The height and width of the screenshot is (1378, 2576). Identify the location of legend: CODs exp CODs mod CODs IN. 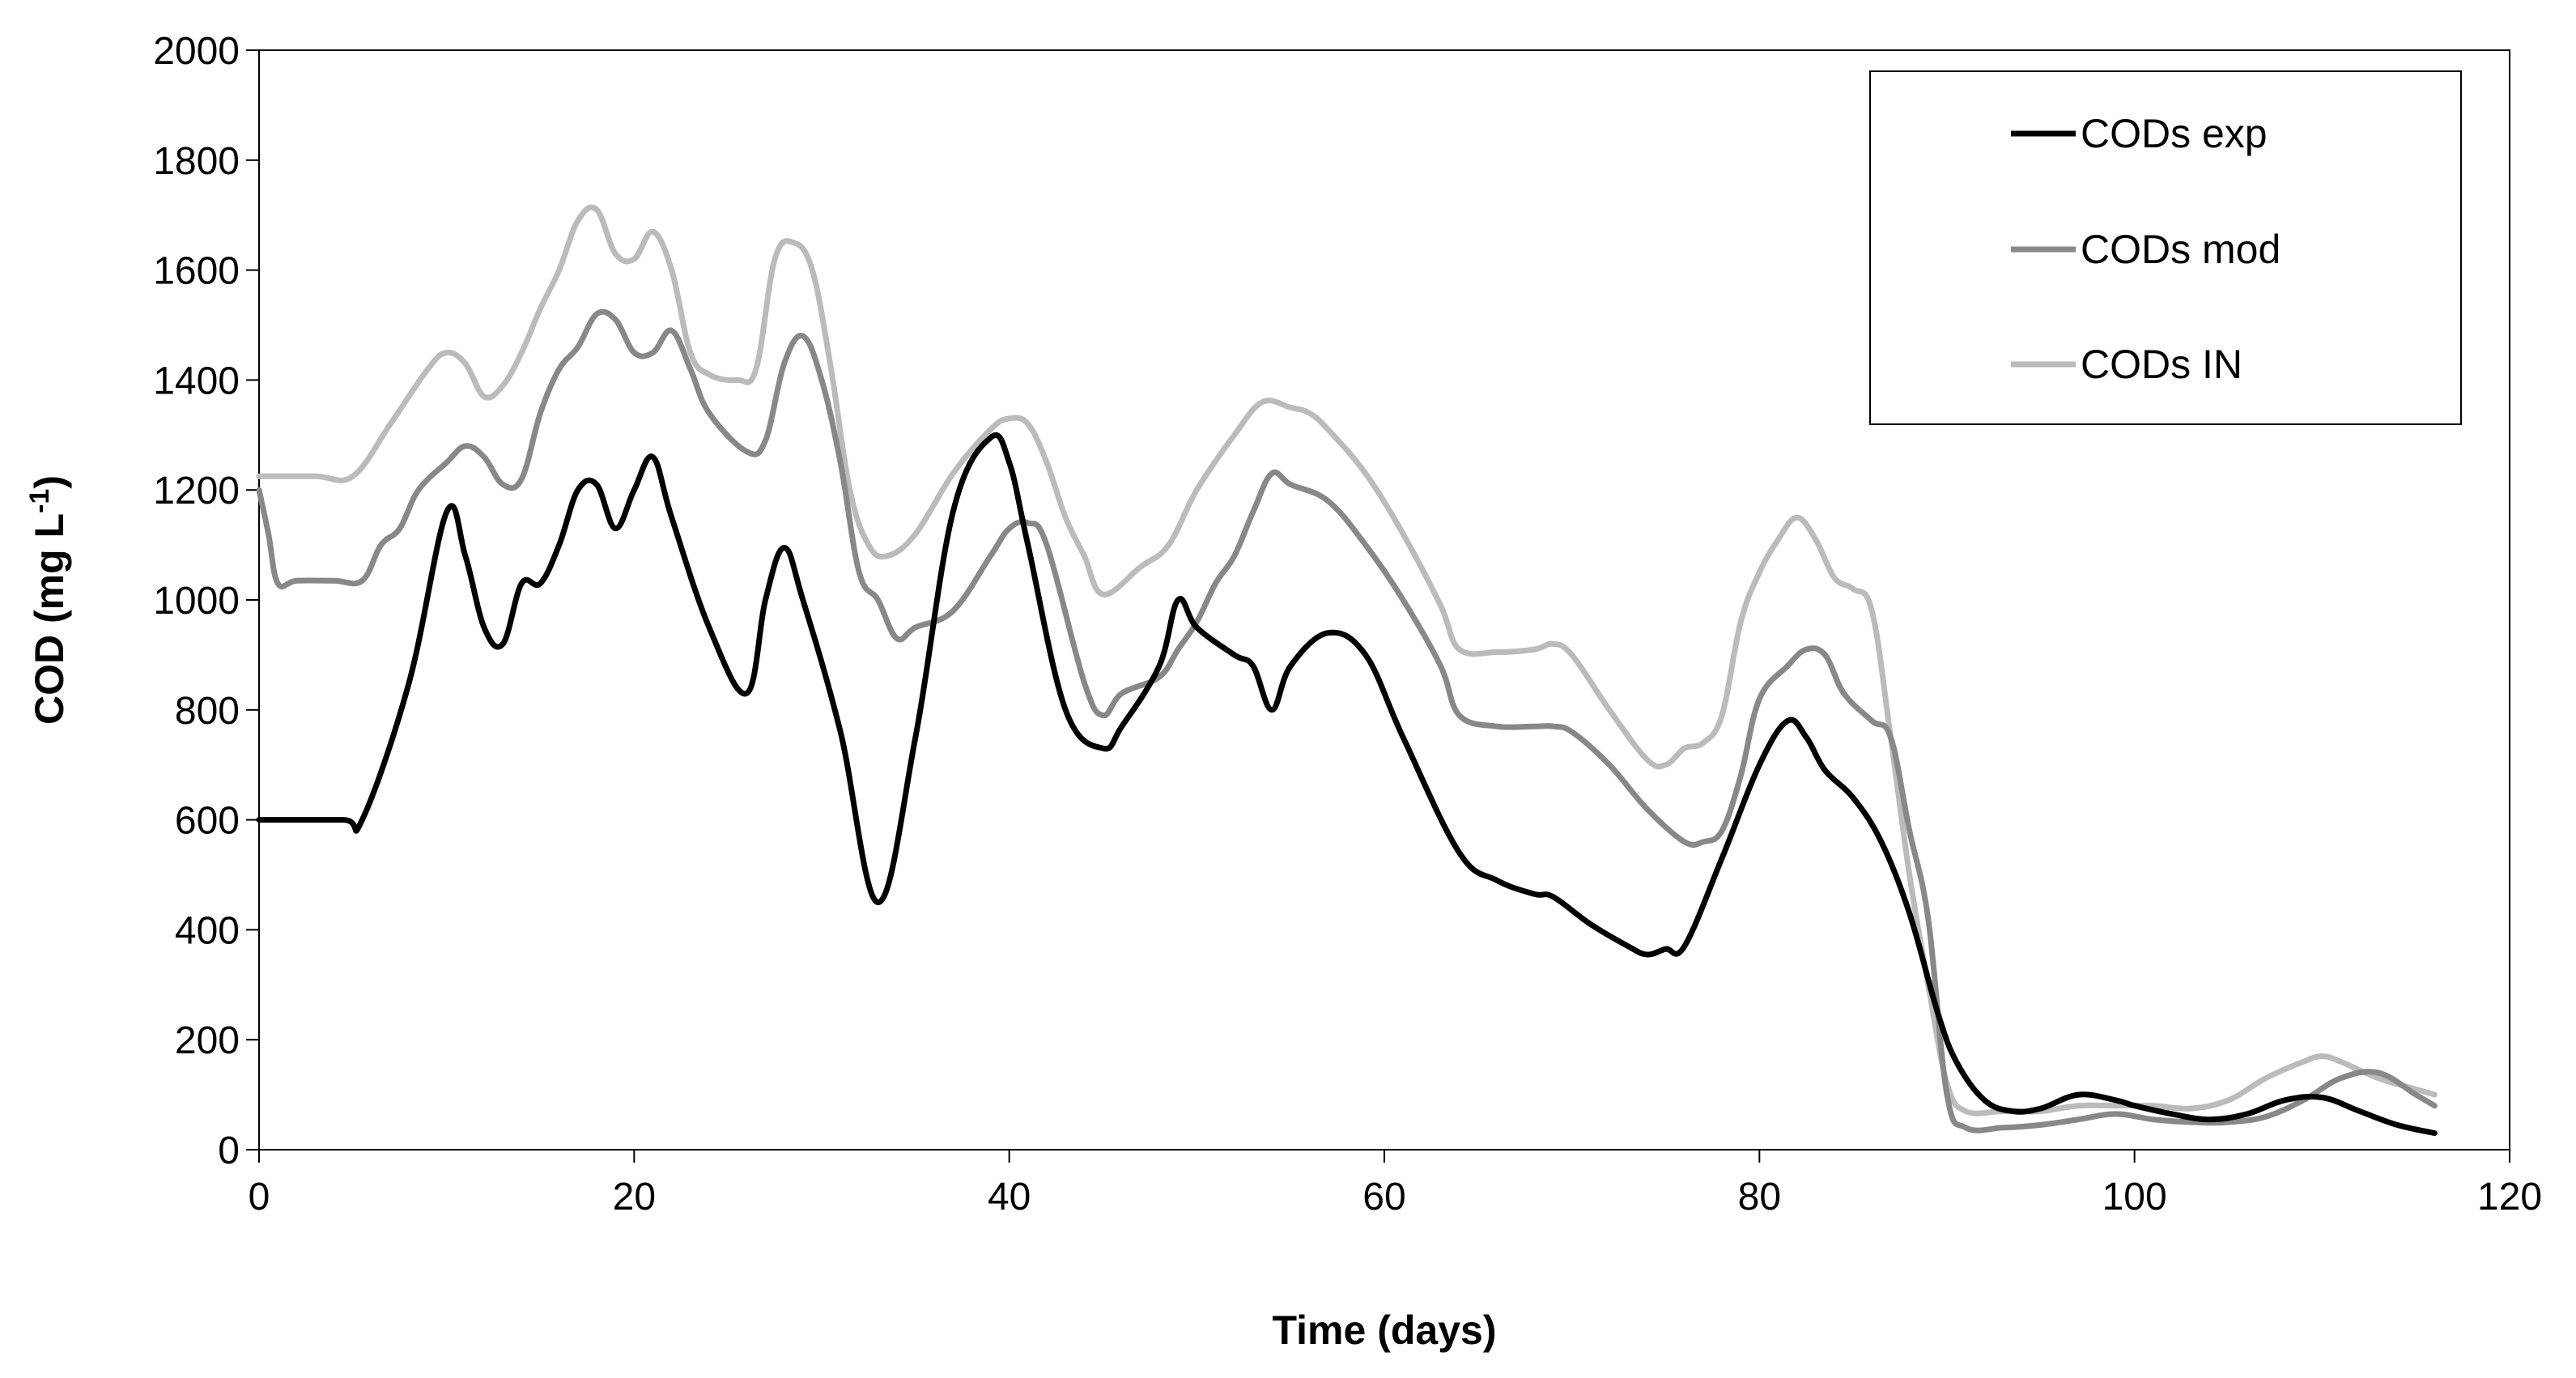
(2165, 247).